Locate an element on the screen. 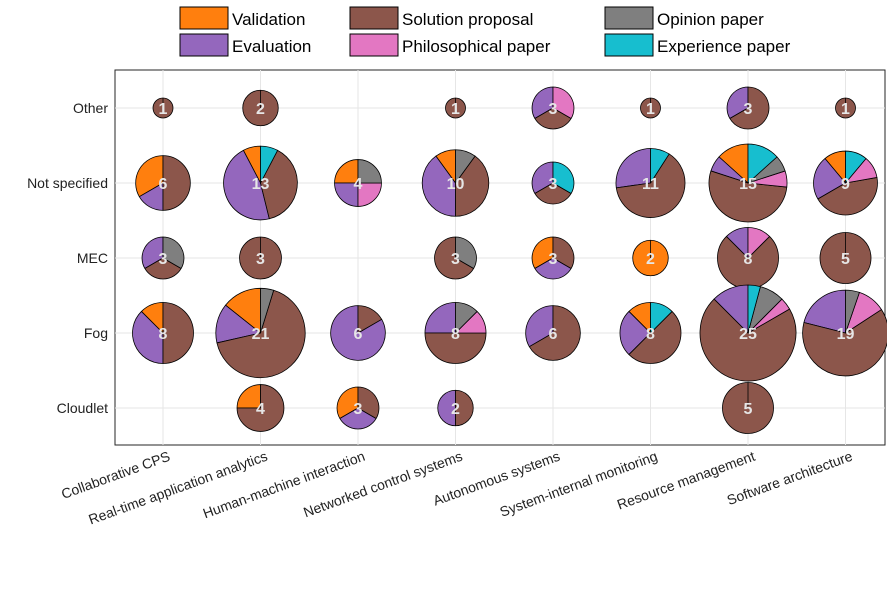  pie-system-internal-monitoring-mec: 2 is located at coordinates (650, 258).